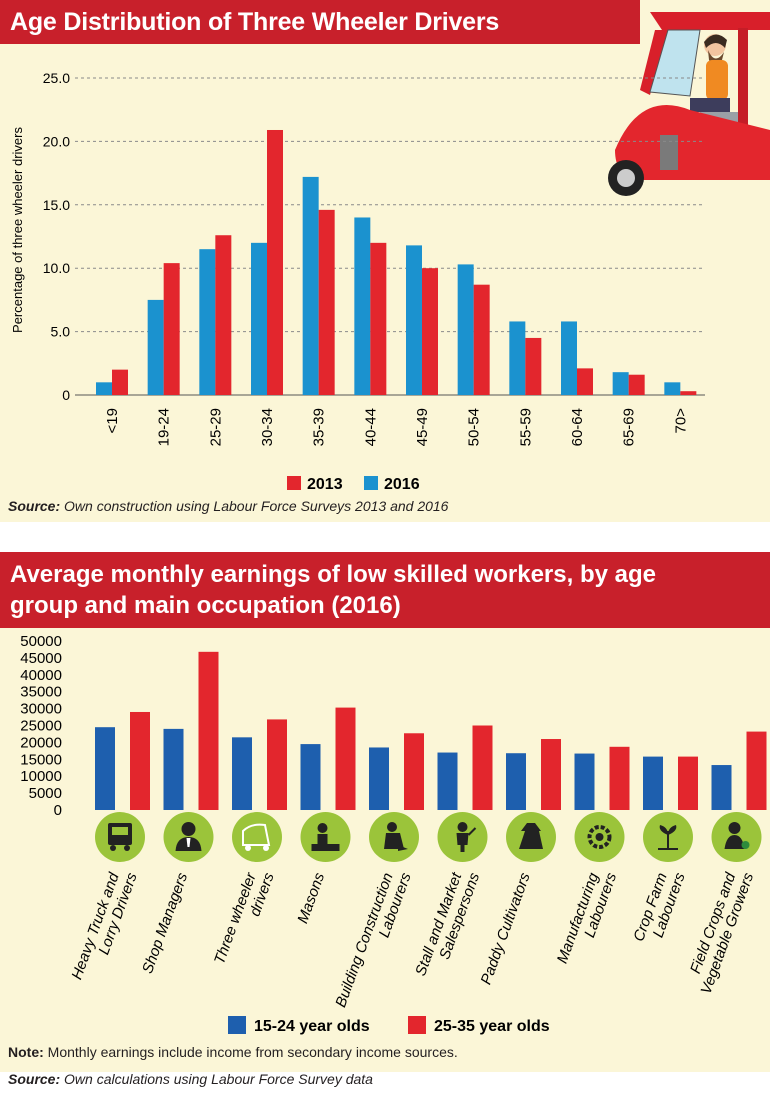 This screenshot has height=1097, width=770. What do you see at coordinates (61, 332) in the screenshot?
I see `chart1-ytick-label: 5.0` at bounding box center [61, 332].